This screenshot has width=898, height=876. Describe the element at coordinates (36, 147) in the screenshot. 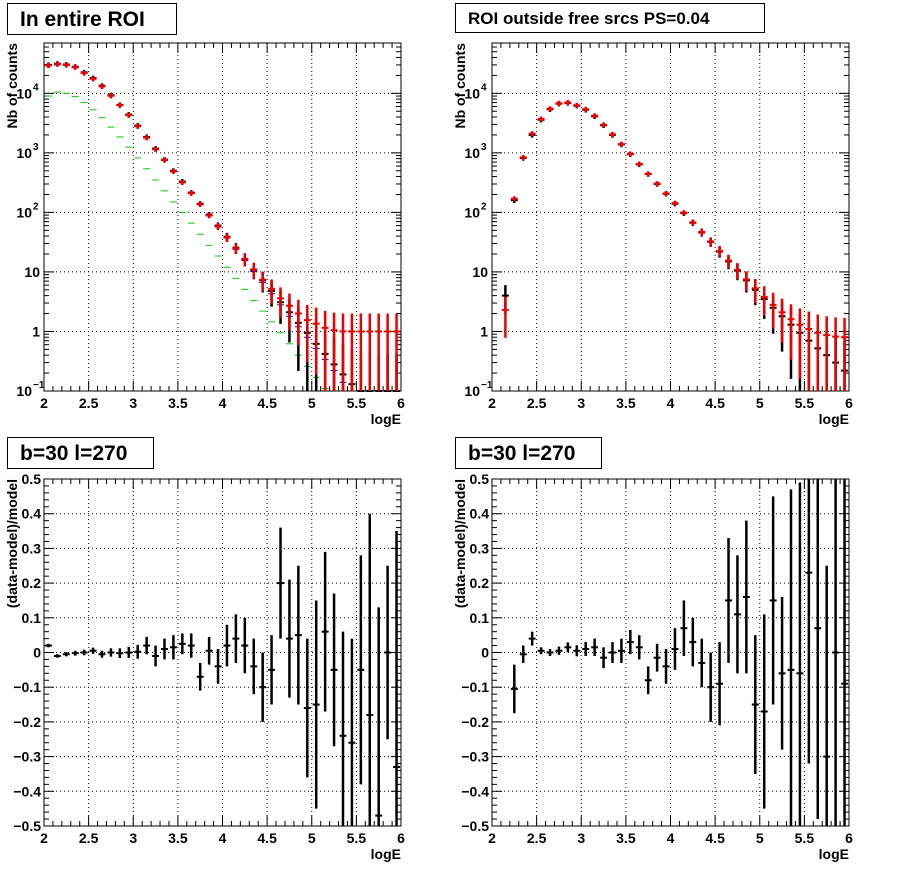

I see `y-tick-exponent: 3` at that location.